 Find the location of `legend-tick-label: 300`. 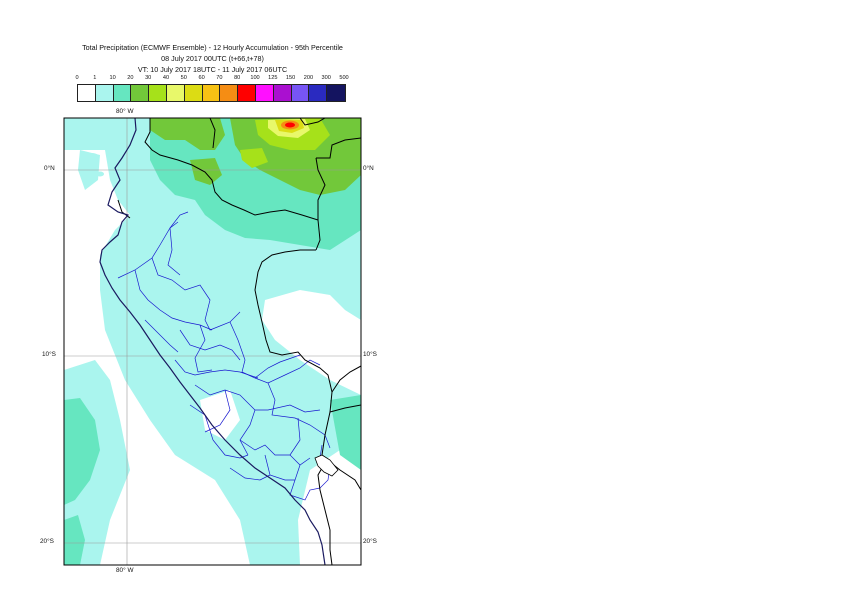

legend-tick-label: 300 is located at coordinates (326, 78).